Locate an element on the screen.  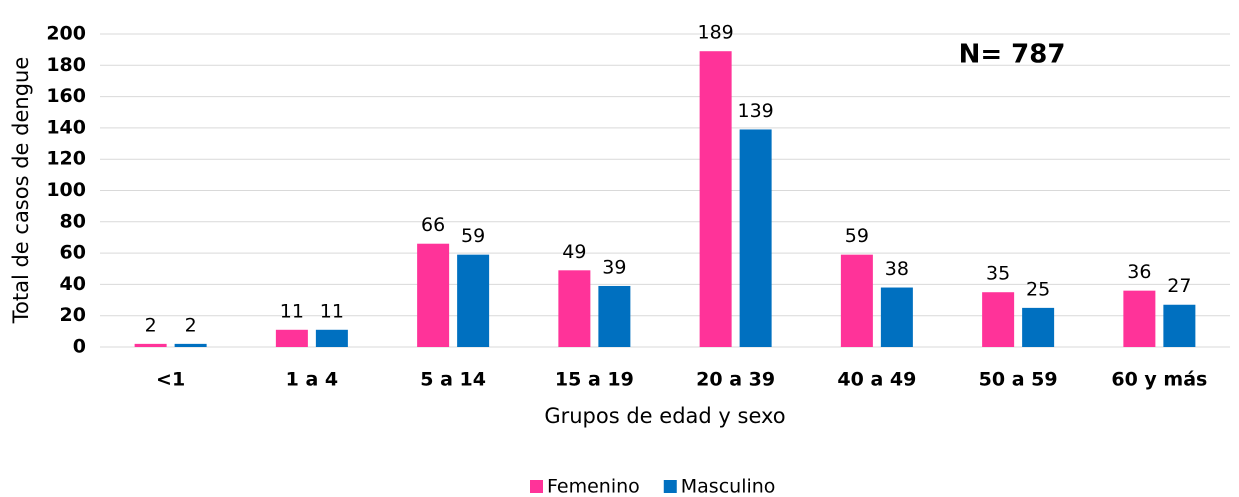
y-tick-label: 120 is located at coordinates (66, 159).